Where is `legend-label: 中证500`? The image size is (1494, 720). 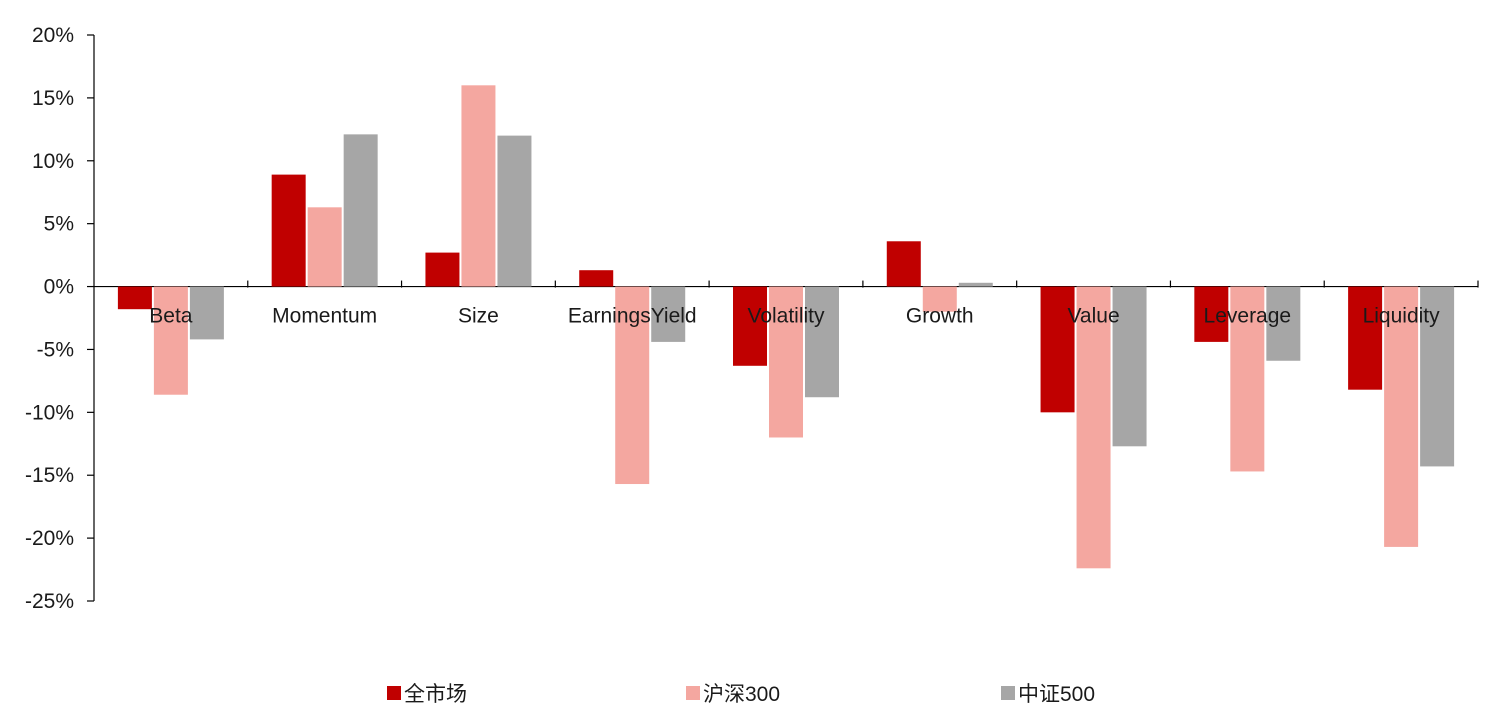 legend-label: 中证500 is located at coordinates (1056, 694).